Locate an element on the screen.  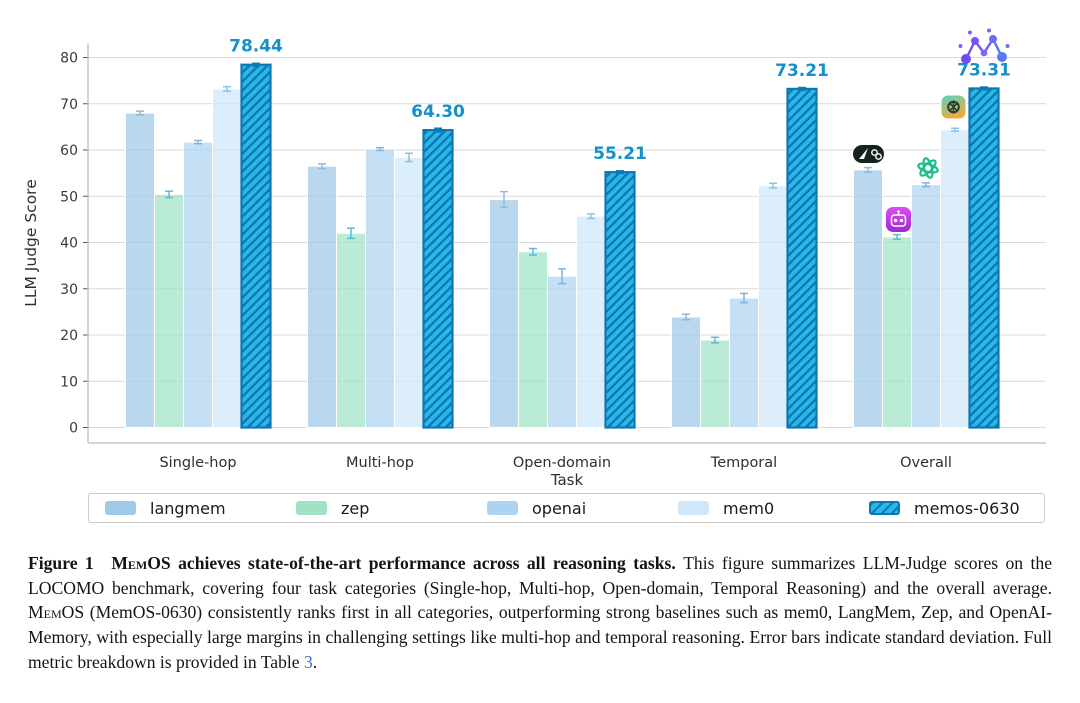
bar-value-label: 64.30 is located at coordinates (438, 112).